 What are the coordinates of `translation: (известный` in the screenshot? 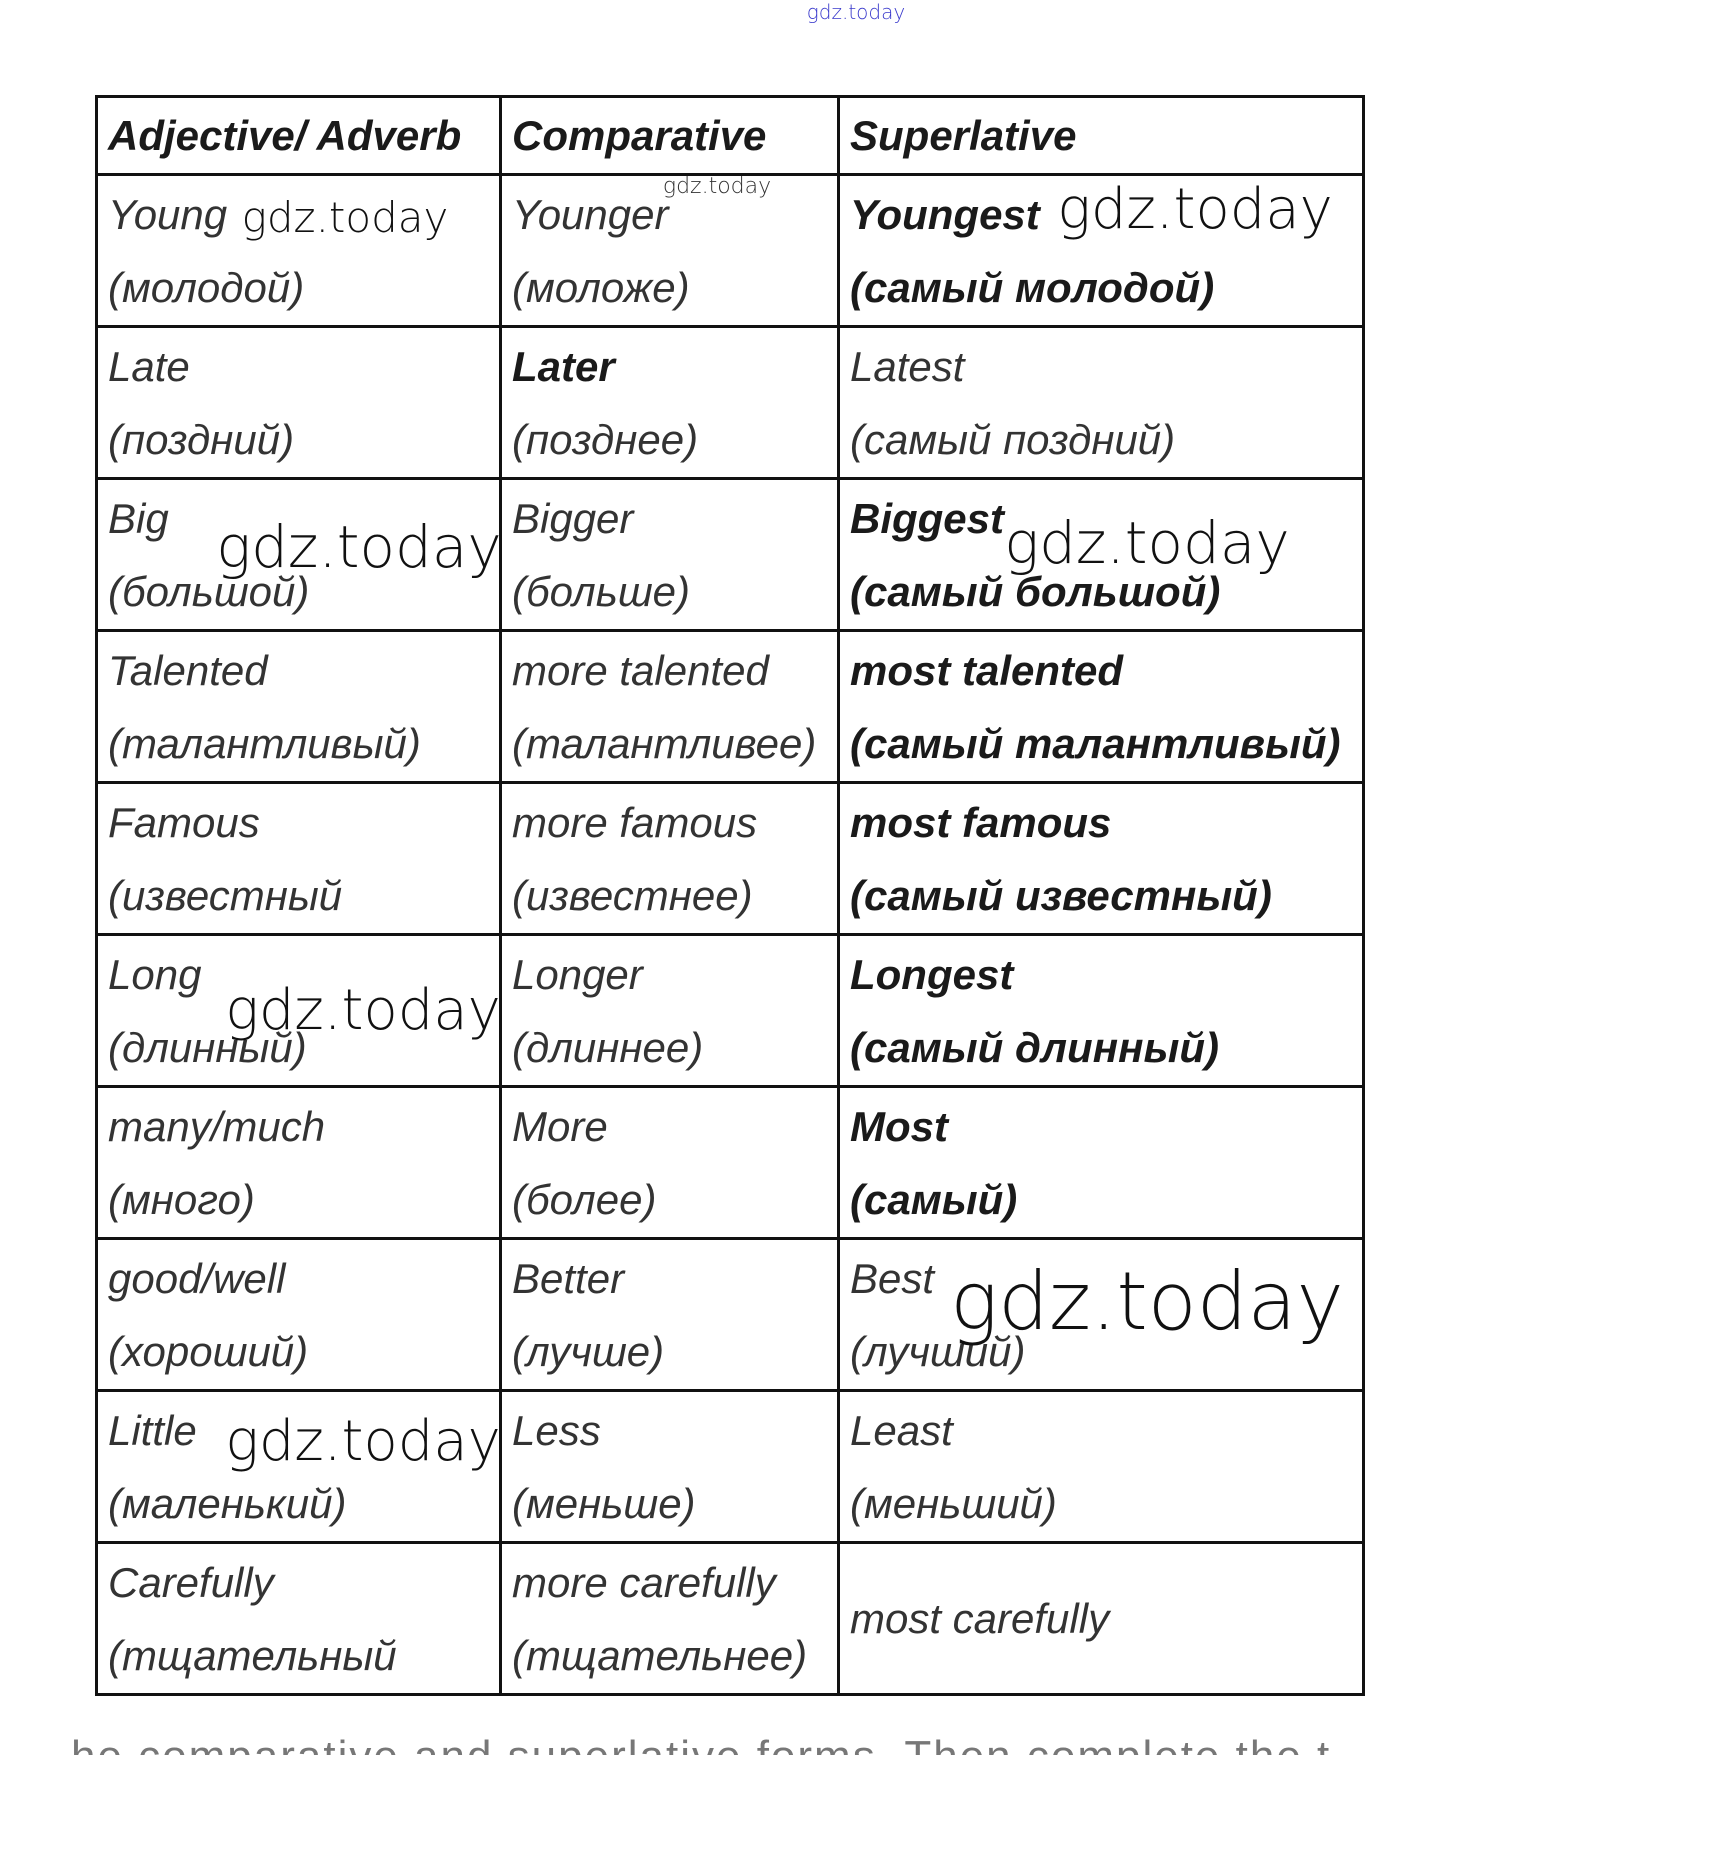 It's located at (225, 895).